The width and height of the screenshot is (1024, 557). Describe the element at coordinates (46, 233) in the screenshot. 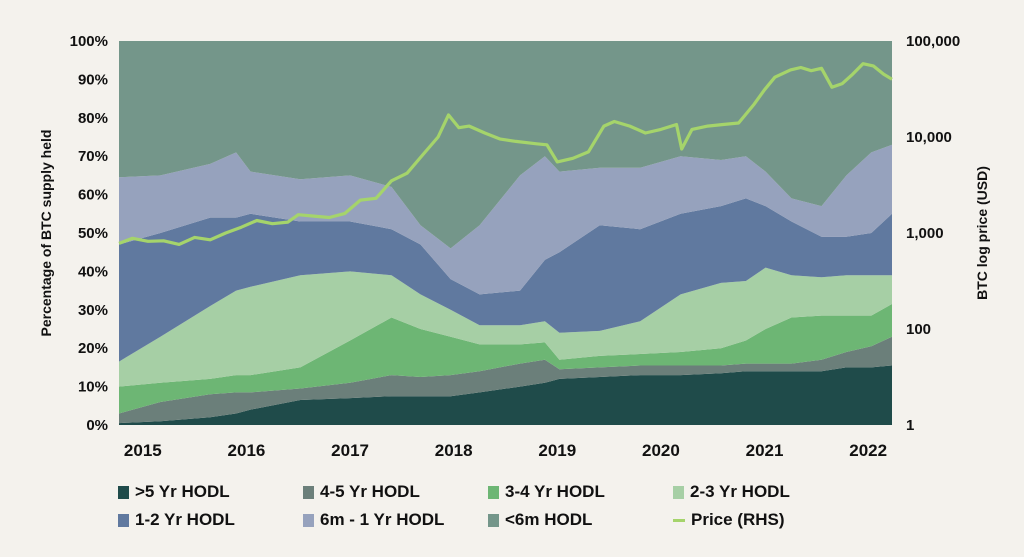

I see `y-axis-title: Percentage of BTC supply held` at that location.